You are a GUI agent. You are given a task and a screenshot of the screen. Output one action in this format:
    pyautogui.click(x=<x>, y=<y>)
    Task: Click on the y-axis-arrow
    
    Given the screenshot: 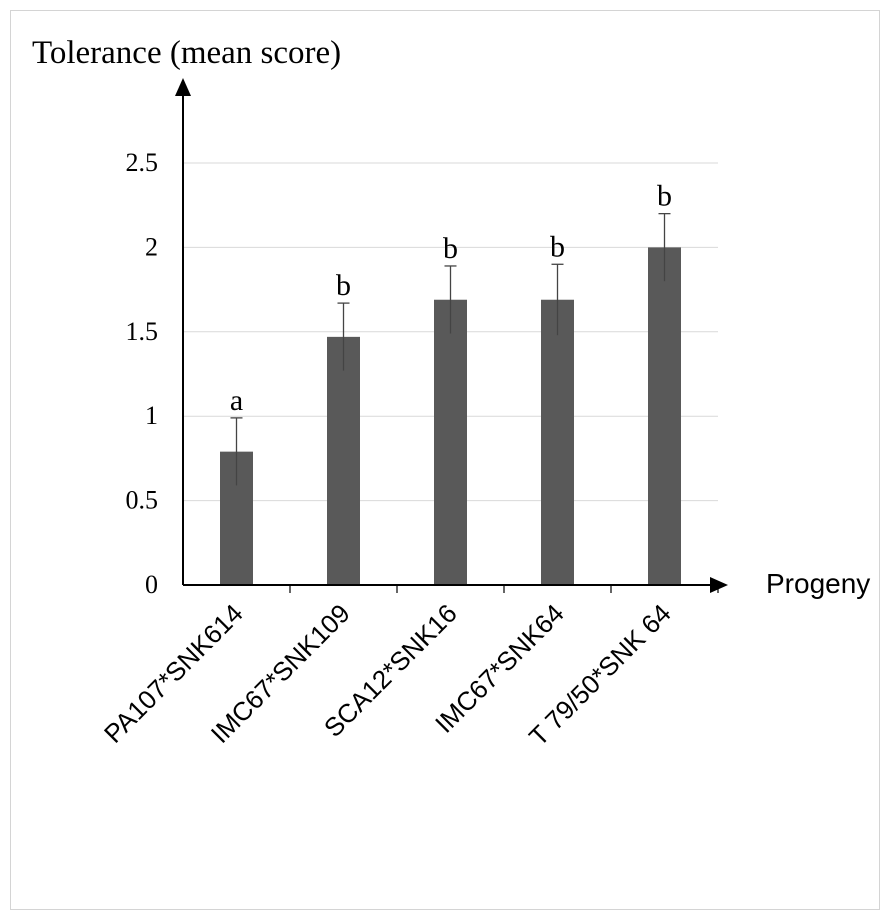 What is the action you would take?
    pyautogui.click(x=183, y=87)
    